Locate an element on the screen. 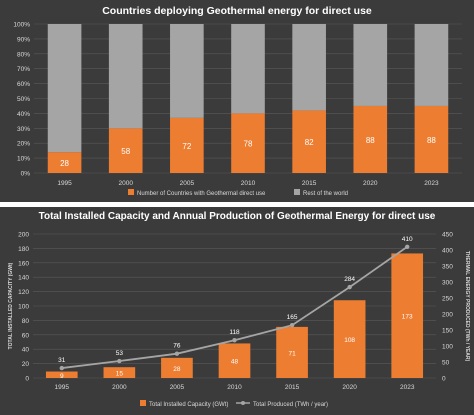 The image size is (474, 415). y-tick-label: 90% is located at coordinates (23, 39).